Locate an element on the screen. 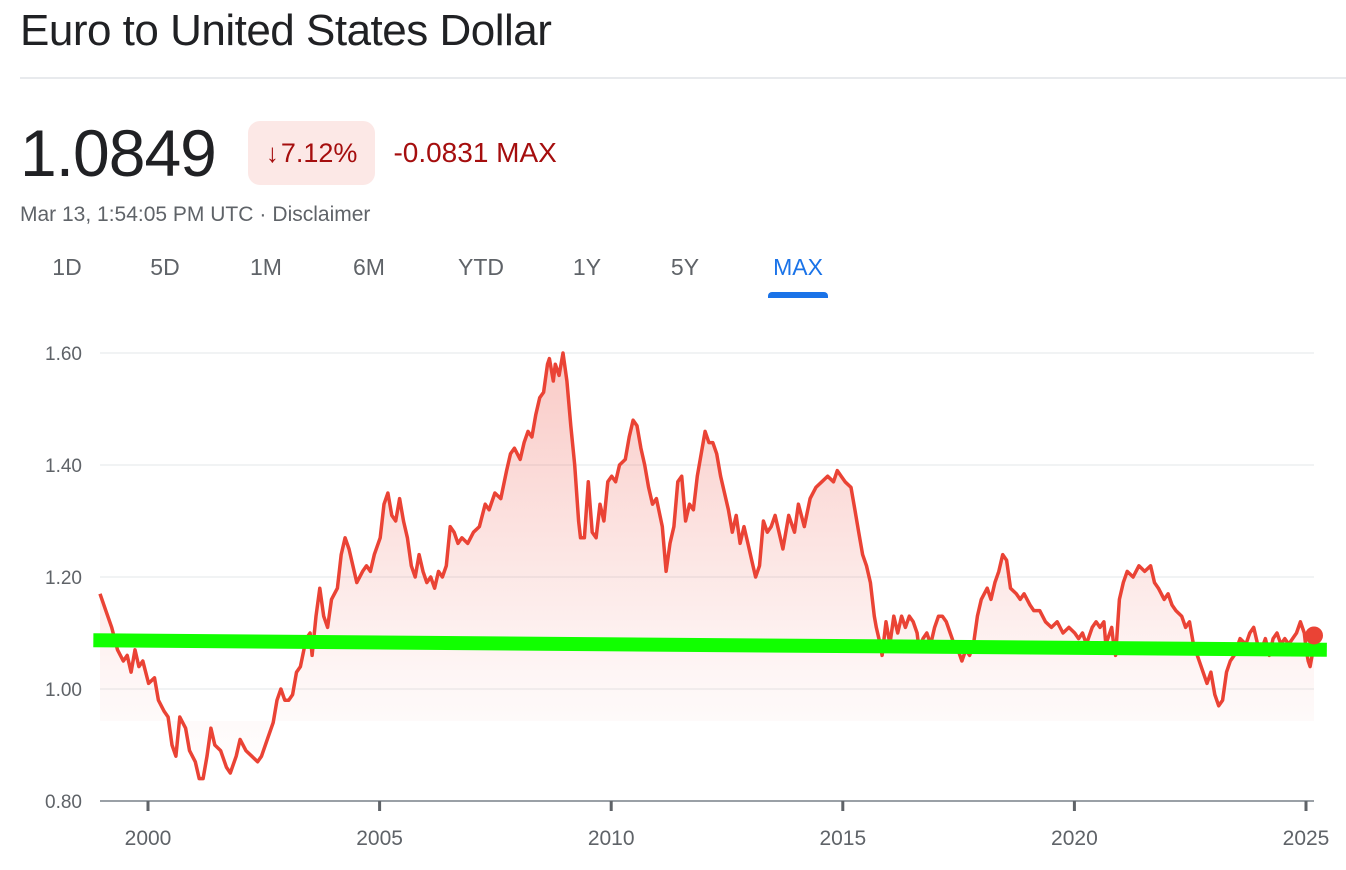 The width and height of the screenshot is (1346, 870). disclaimer-link: Disclaimer is located at coordinates (321, 214).